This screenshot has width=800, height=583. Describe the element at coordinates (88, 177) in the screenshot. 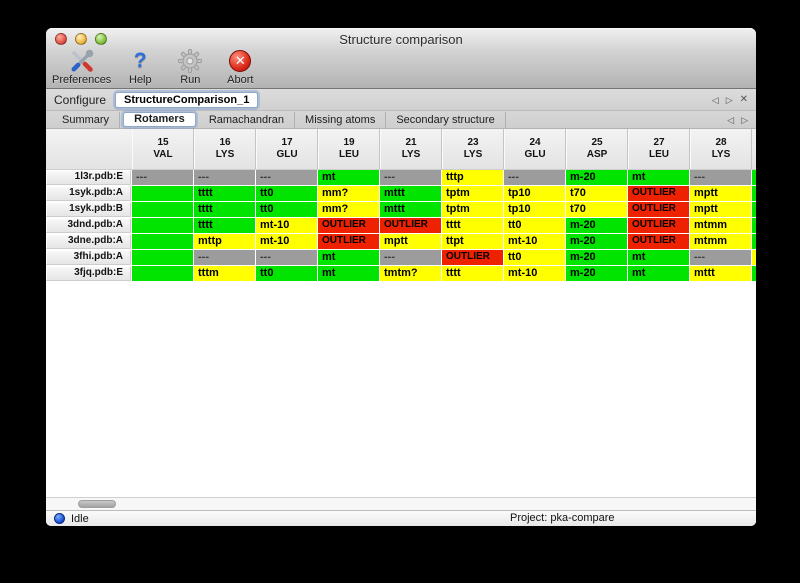

I see `row-label: 1l3r.pdb:E` at that location.